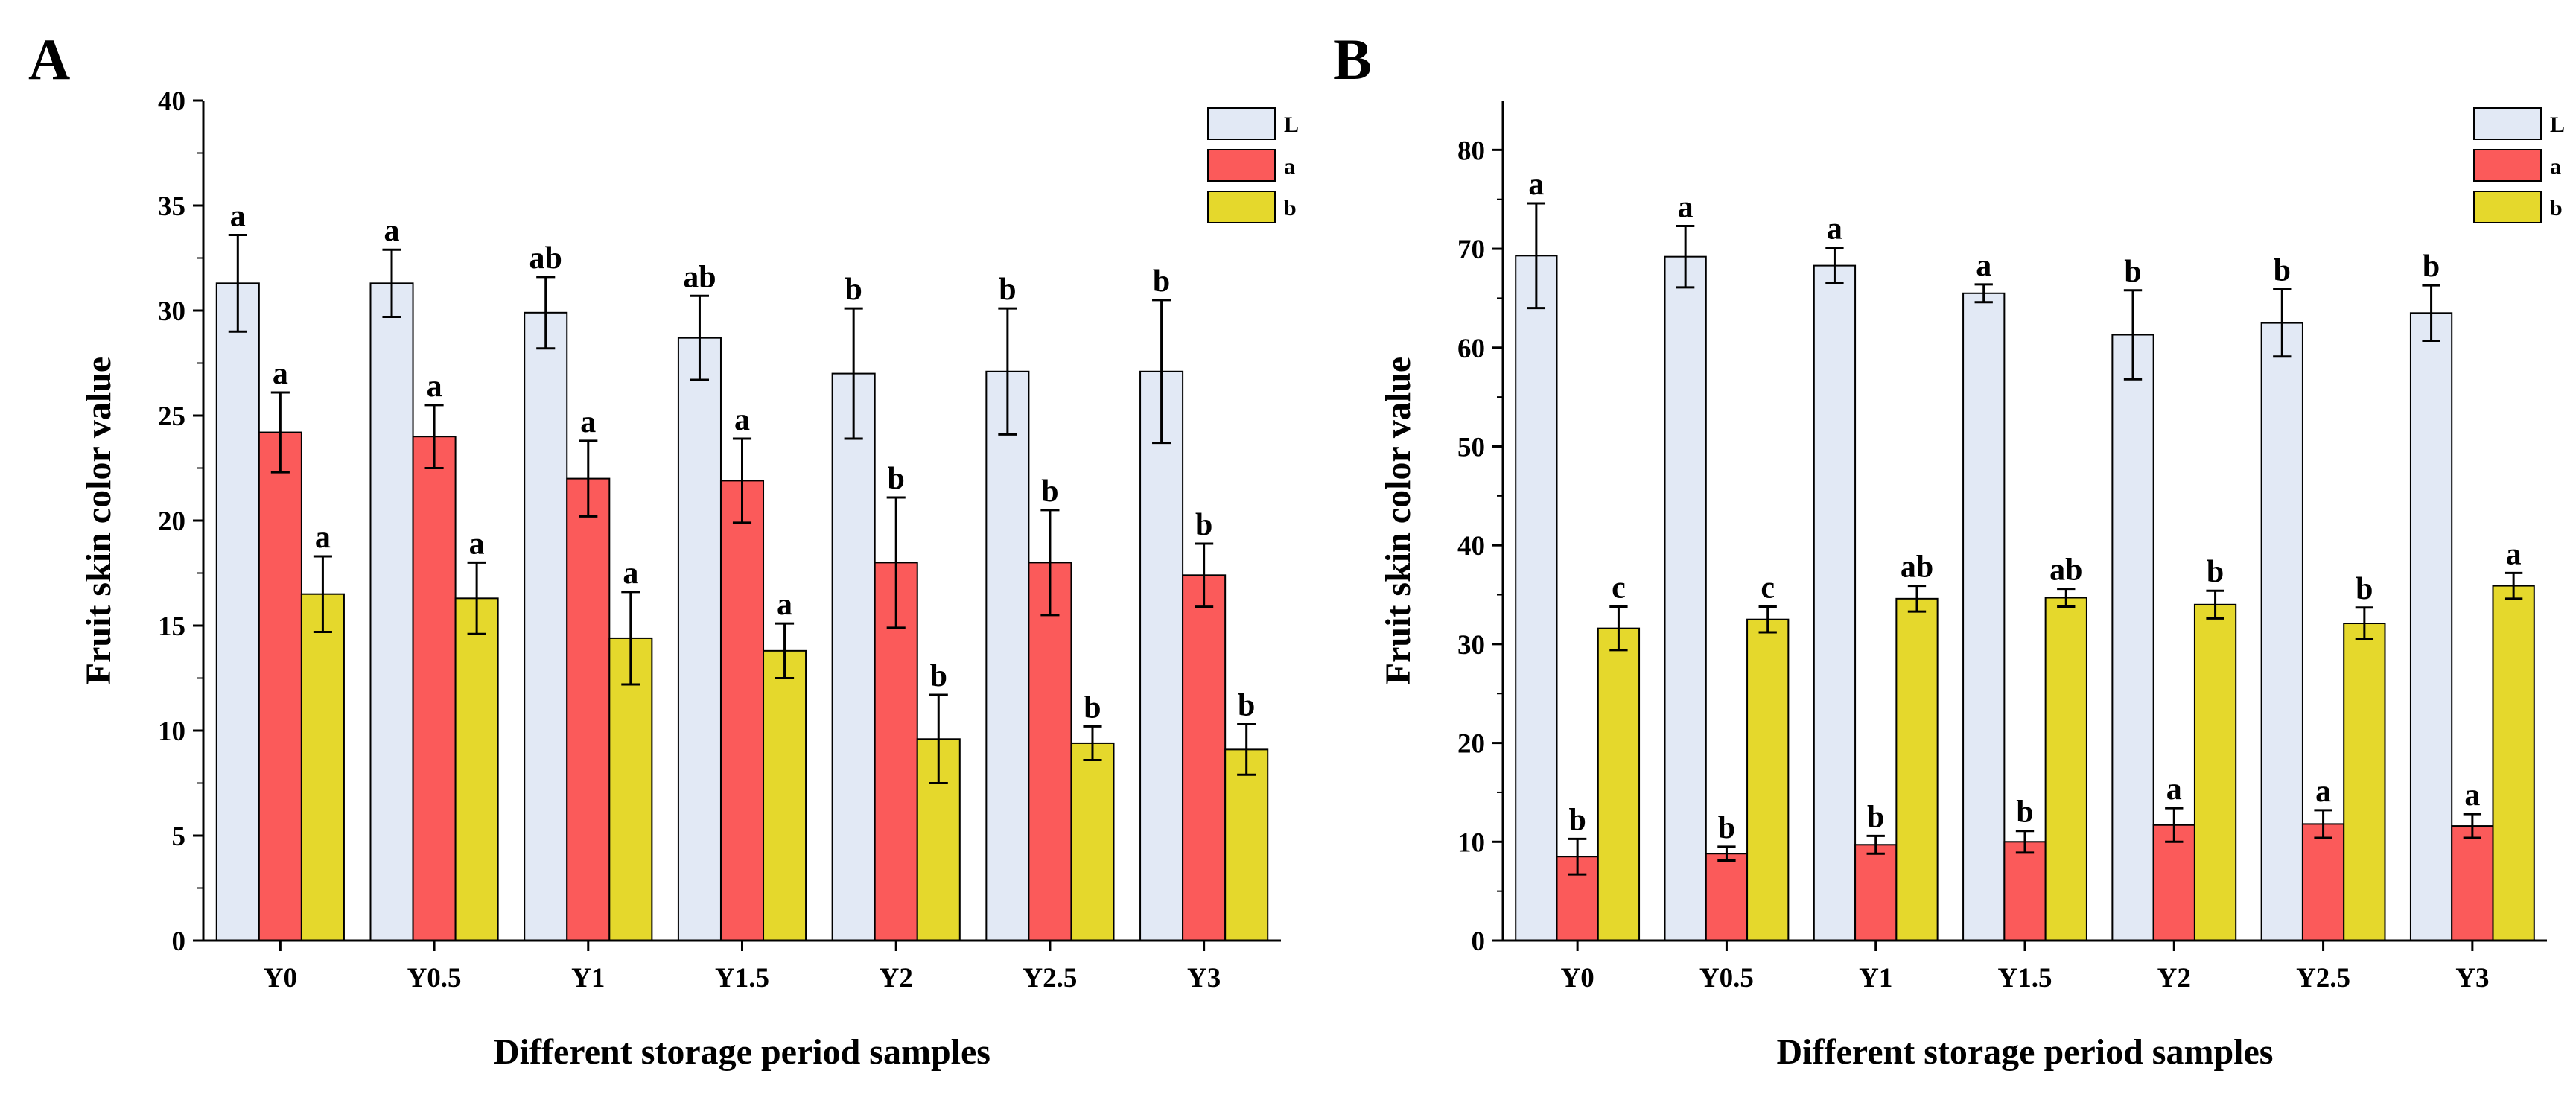  I want to click on y-tick-label: 80, so click(1471, 151).